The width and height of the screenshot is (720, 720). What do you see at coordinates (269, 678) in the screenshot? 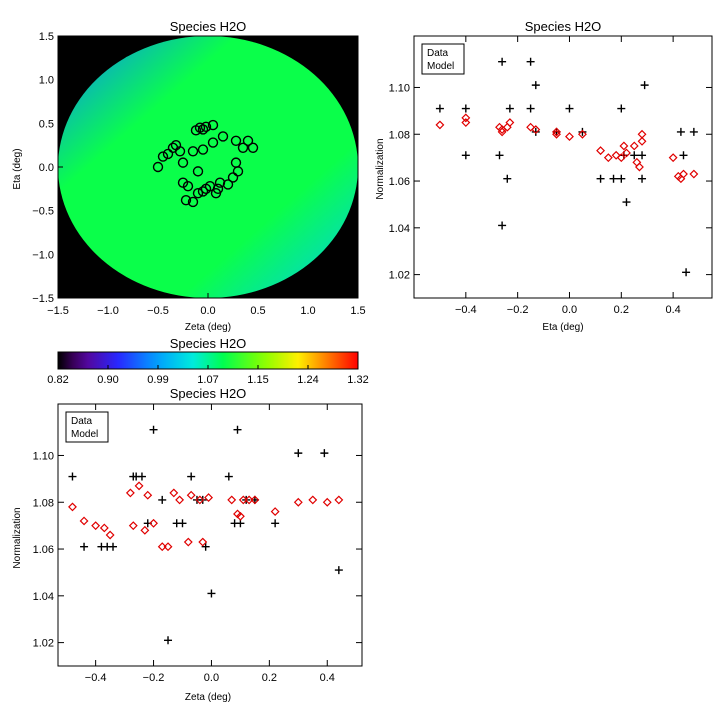
I see `zeta-scatter-xtick-label: 0.2` at bounding box center [269, 678].